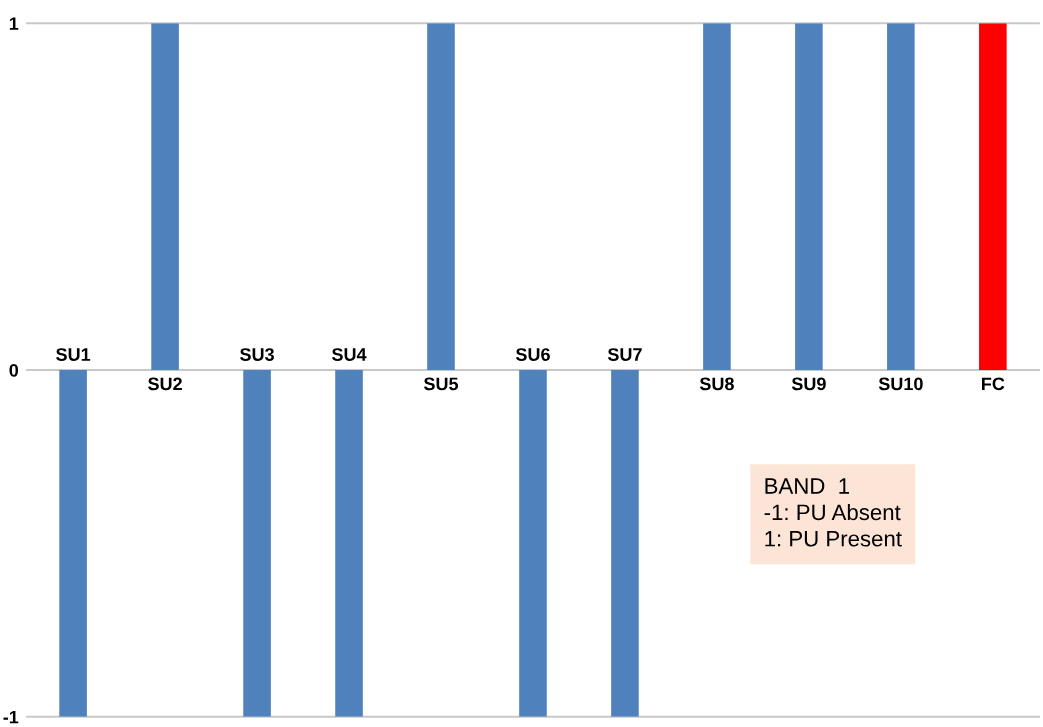 This screenshot has height=727, width=1043. Describe the element at coordinates (11, 717) in the screenshot. I see `y-tick-label: -1` at that location.